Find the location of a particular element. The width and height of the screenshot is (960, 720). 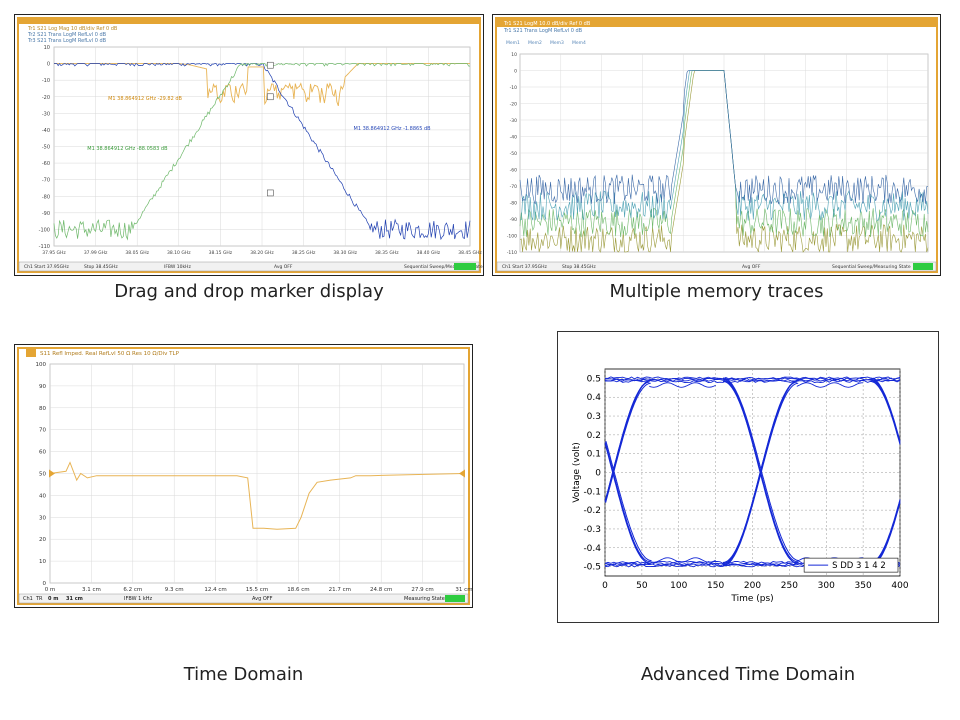

status-field: IFBW 1 kHz is located at coordinates (138, 599).